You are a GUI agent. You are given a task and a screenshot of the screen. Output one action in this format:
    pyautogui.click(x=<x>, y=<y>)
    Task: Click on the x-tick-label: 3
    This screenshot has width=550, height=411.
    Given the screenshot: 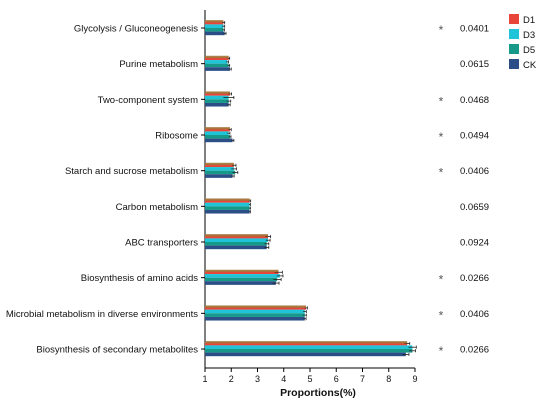 What is the action you would take?
    pyautogui.click(x=257, y=379)
    